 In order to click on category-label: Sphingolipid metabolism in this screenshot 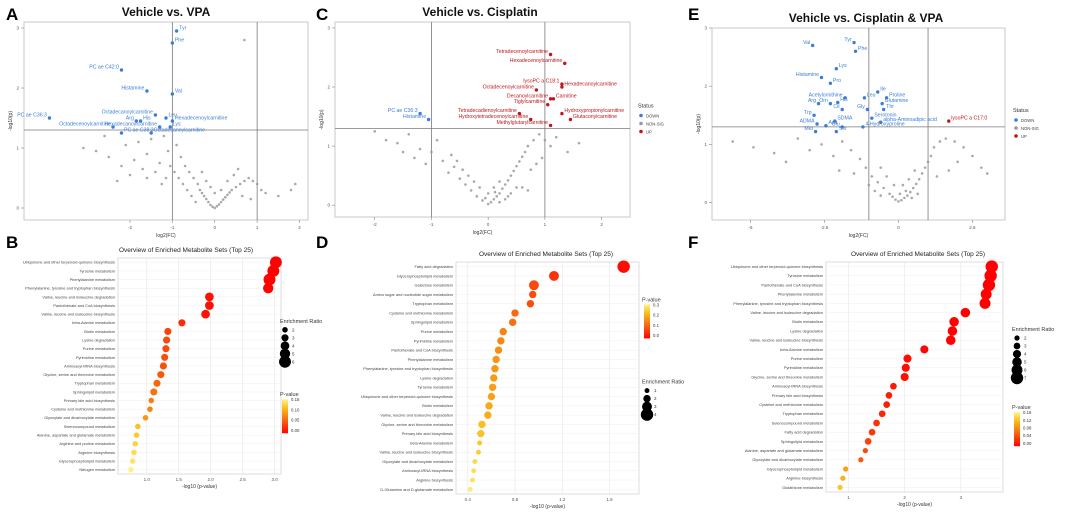, I will do `click(802, 441)`.